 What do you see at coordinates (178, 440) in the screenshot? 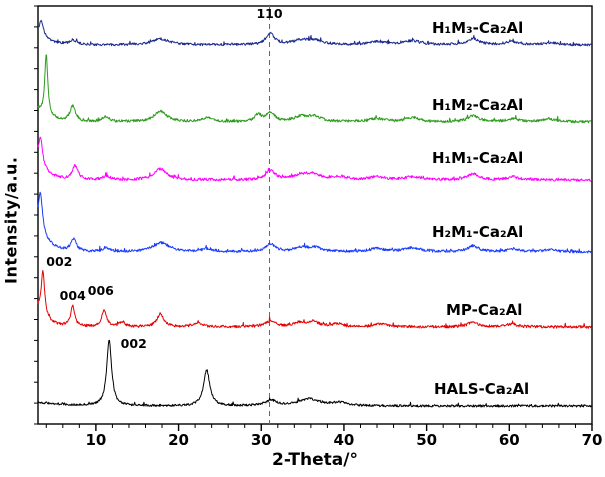
I see `x-tick-label: 20` at bounding box center [178, 440].